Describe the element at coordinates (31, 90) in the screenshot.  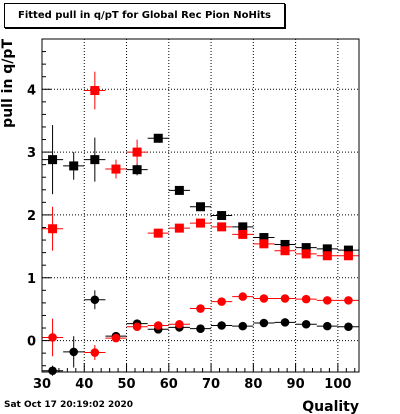
I see `y-tick-label: 4` at that location.